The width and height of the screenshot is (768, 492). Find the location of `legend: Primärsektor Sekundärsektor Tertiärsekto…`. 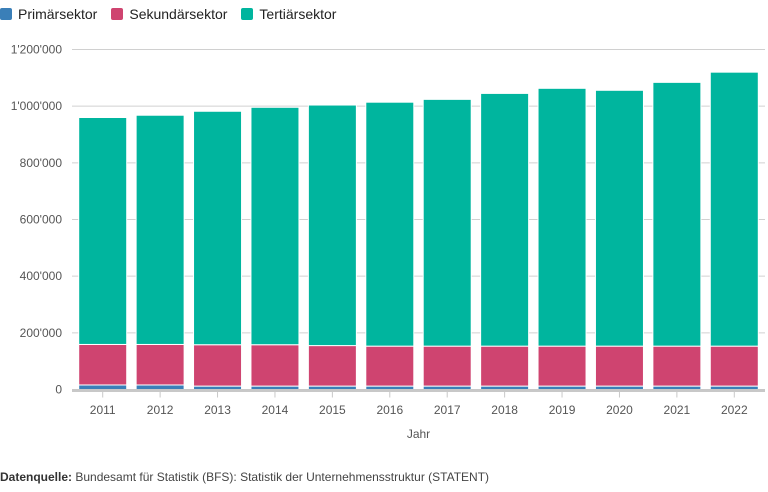

legend: Primärsektor Sekundärsektor Tertiärsekto… is located at coordinates (168, 14).